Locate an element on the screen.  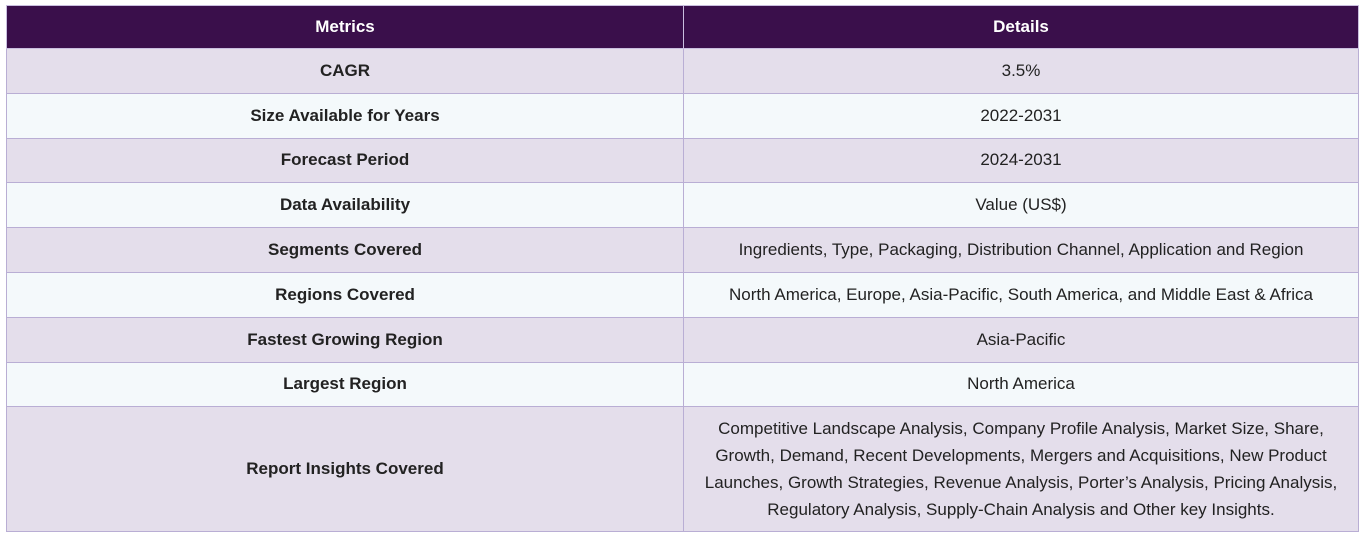
table-row: Fastest Growing Region Asia-Pacific is located at coordinates (682, 339).